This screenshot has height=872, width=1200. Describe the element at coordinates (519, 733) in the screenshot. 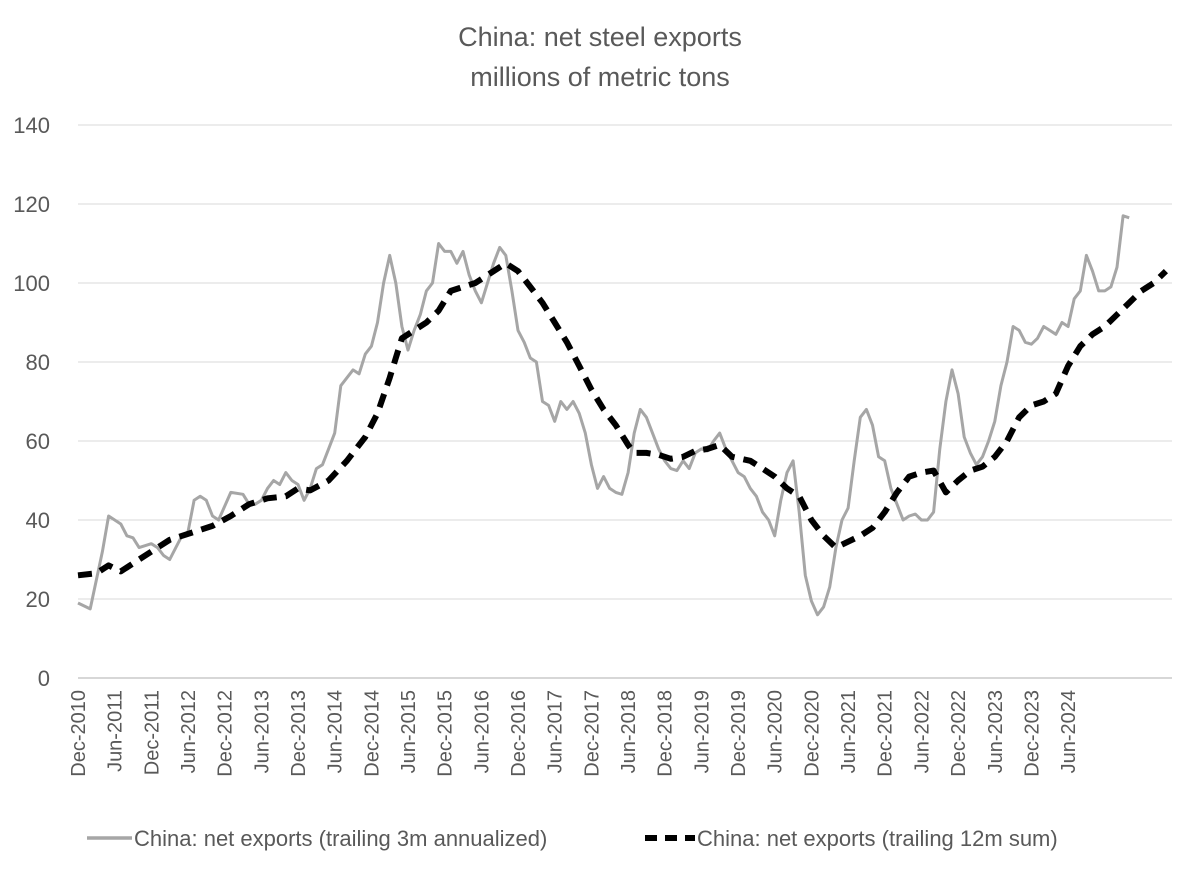

I see `x-tick-label-12: Dec-2016` at that location.